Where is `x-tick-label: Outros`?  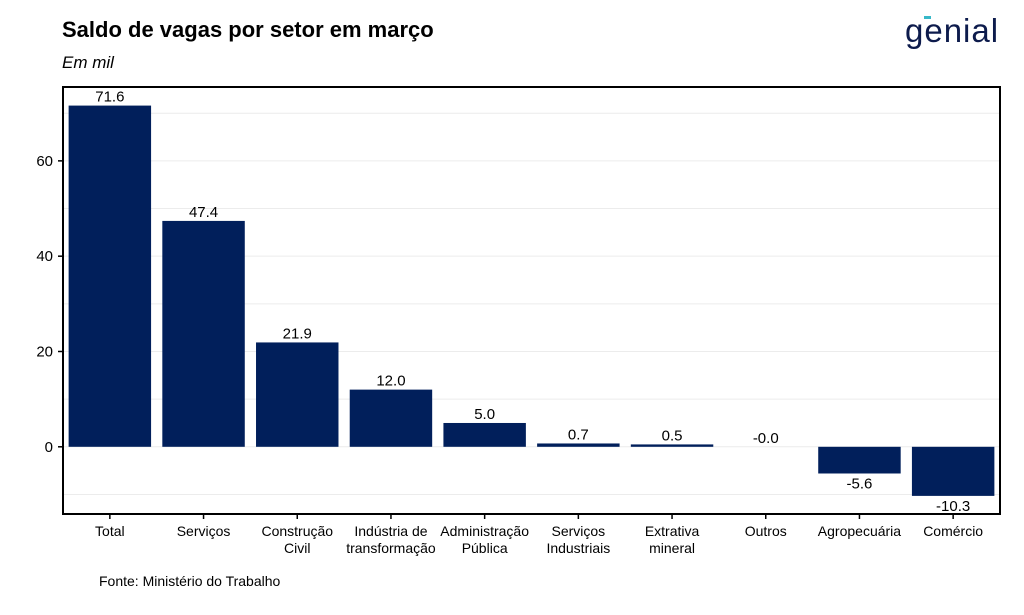 x-tick-label: Outros is located at coordinates (766, 531).